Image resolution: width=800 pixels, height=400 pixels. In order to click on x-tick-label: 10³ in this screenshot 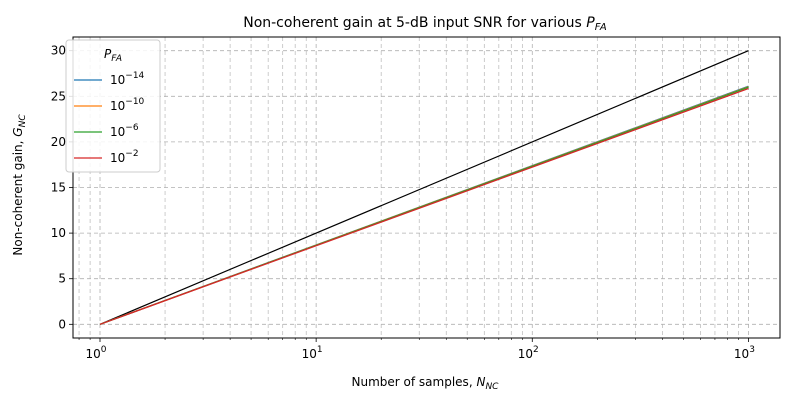, I will do `click(744, 353)`.